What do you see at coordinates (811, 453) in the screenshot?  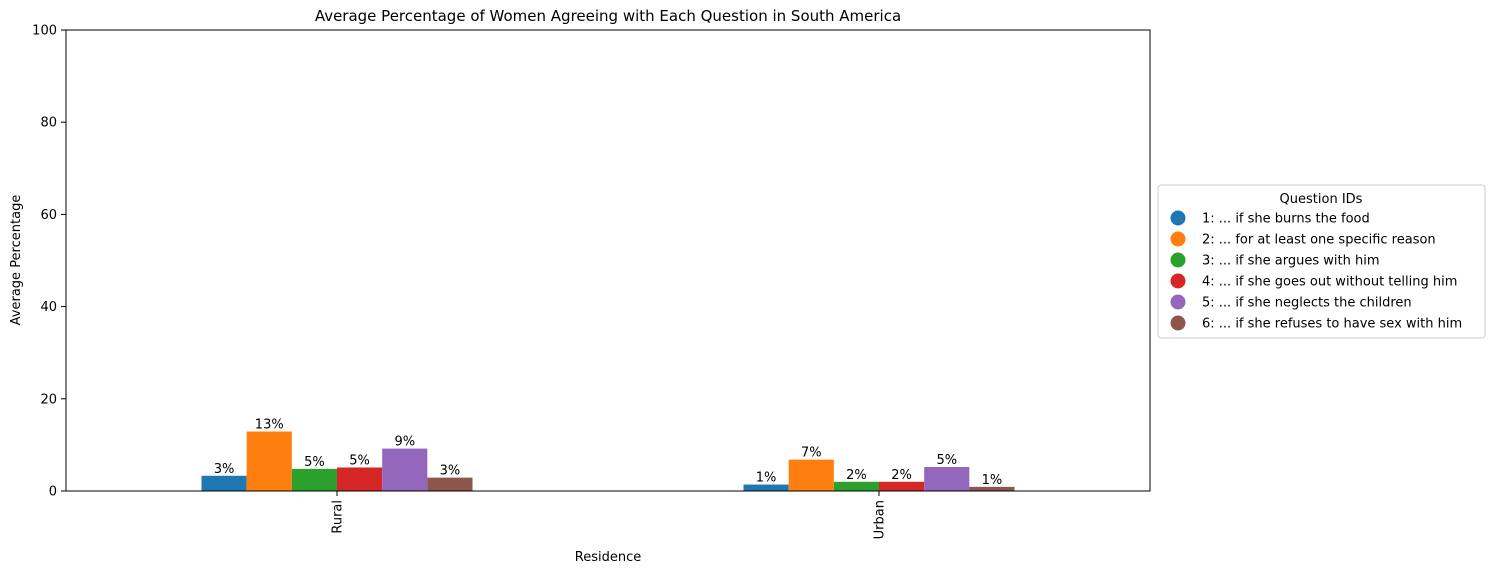 I see `bar-value-label: 7%` at bounding box center [811, 453].